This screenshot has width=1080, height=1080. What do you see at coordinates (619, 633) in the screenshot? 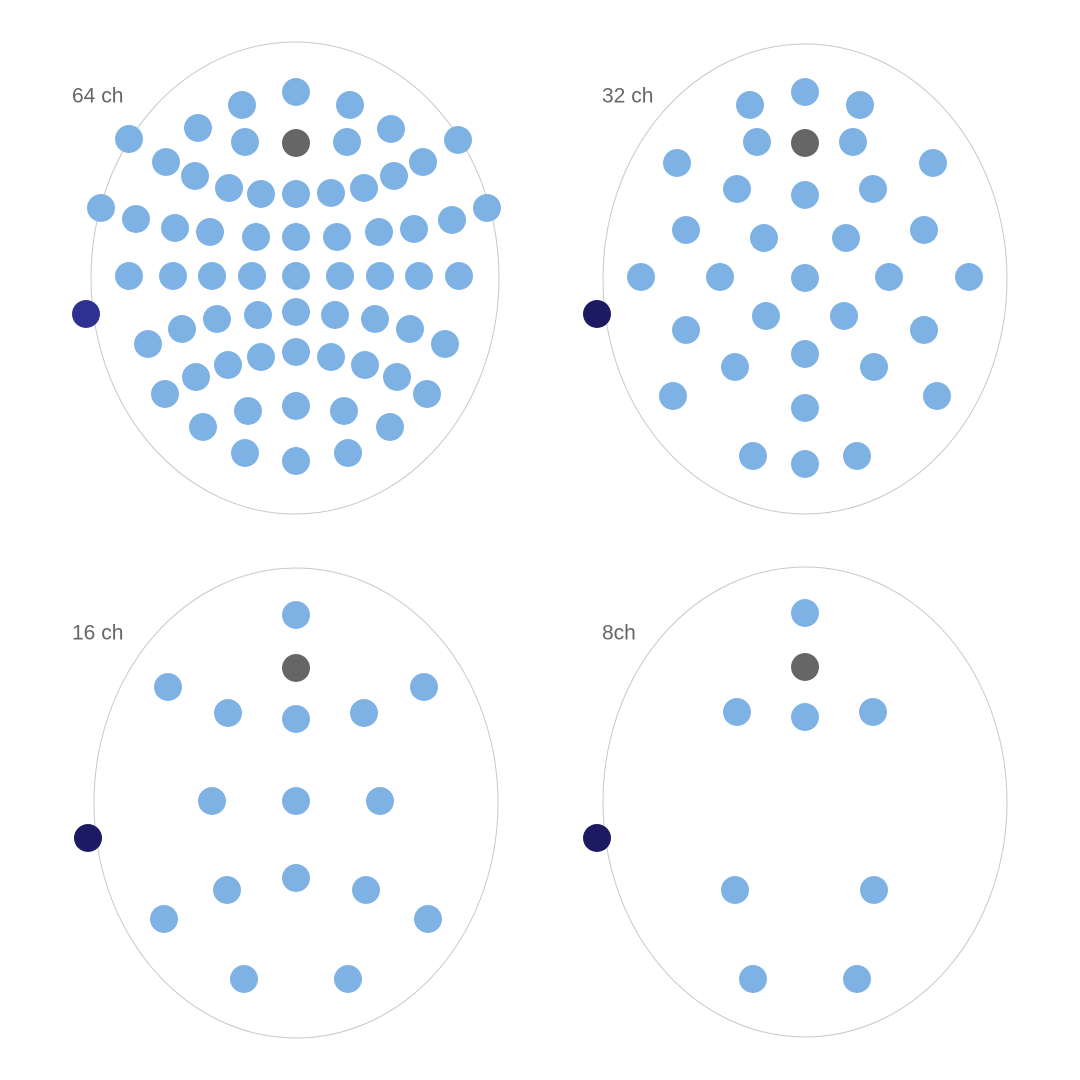
I see `panel-label: 8ch` at bounding box center [619, 633].